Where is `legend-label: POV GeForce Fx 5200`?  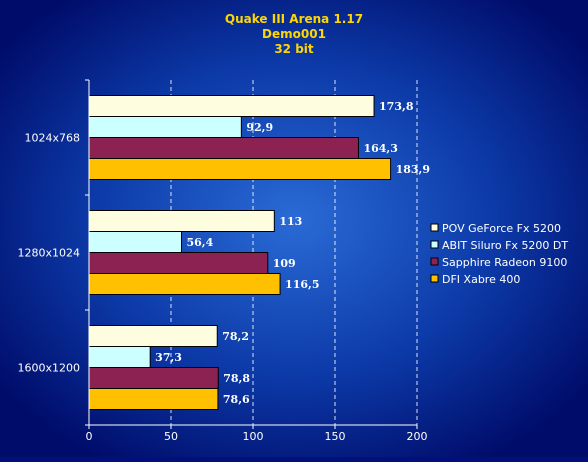
legend-label: POV GeForce Fx 5200 is located at coordinates (501, 228).